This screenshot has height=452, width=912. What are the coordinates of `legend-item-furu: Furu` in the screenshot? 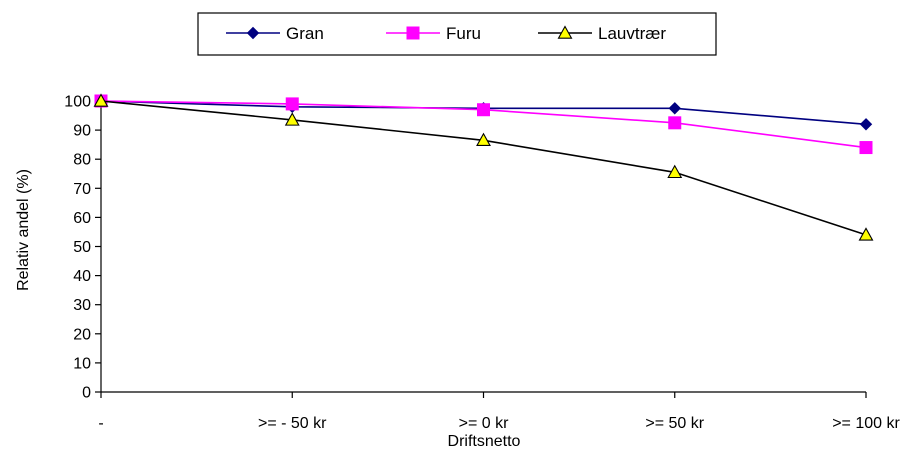 It's located at (433, 33).